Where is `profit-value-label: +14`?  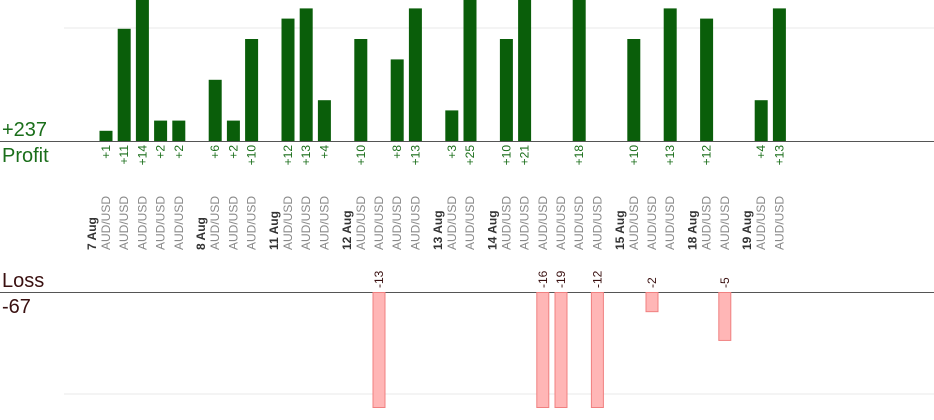 profit-value-label: +14 is located at coordinates (142, 155).